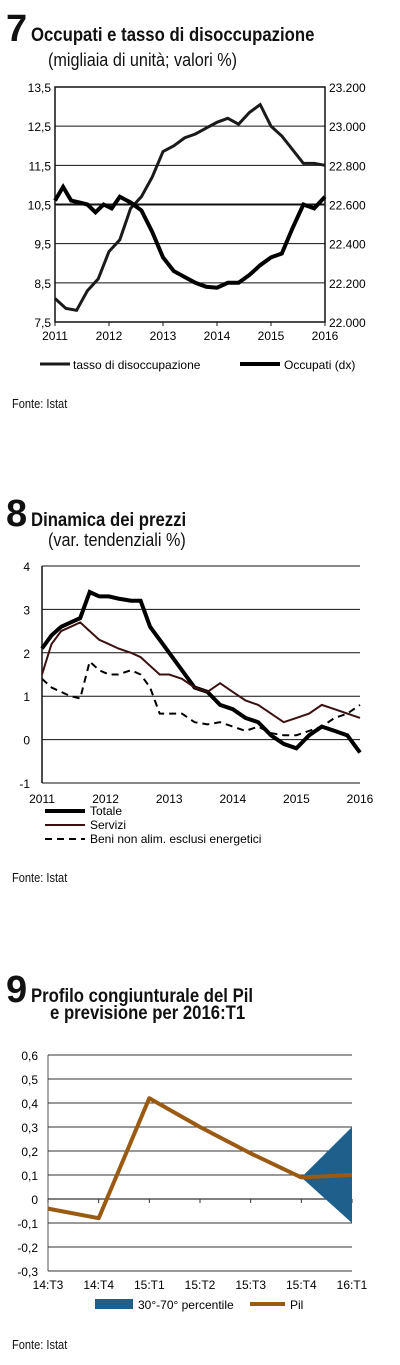  What do you see at coordinates (142, 996) in the screenshot?
I see `chart-title-9: Profilo congiunturale del Pil` at bounding box center [142, 996].